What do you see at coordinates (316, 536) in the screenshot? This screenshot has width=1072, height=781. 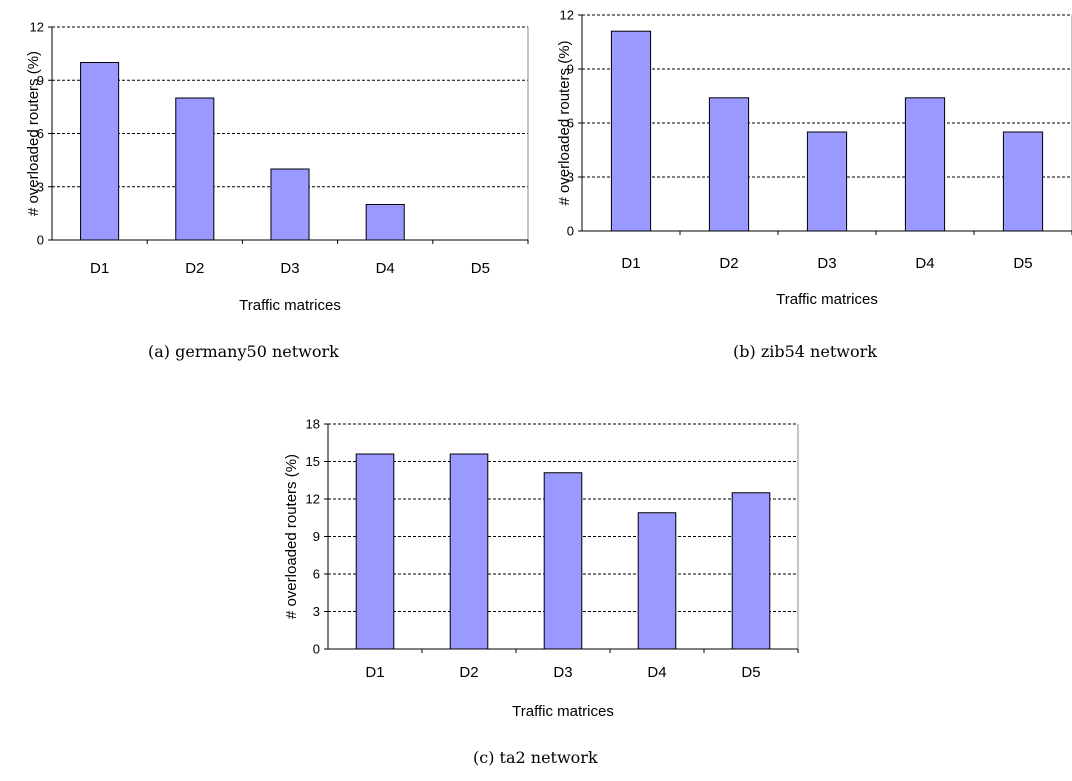 I see `y-tick-label-c: 9` at bounding box center [316, 536].